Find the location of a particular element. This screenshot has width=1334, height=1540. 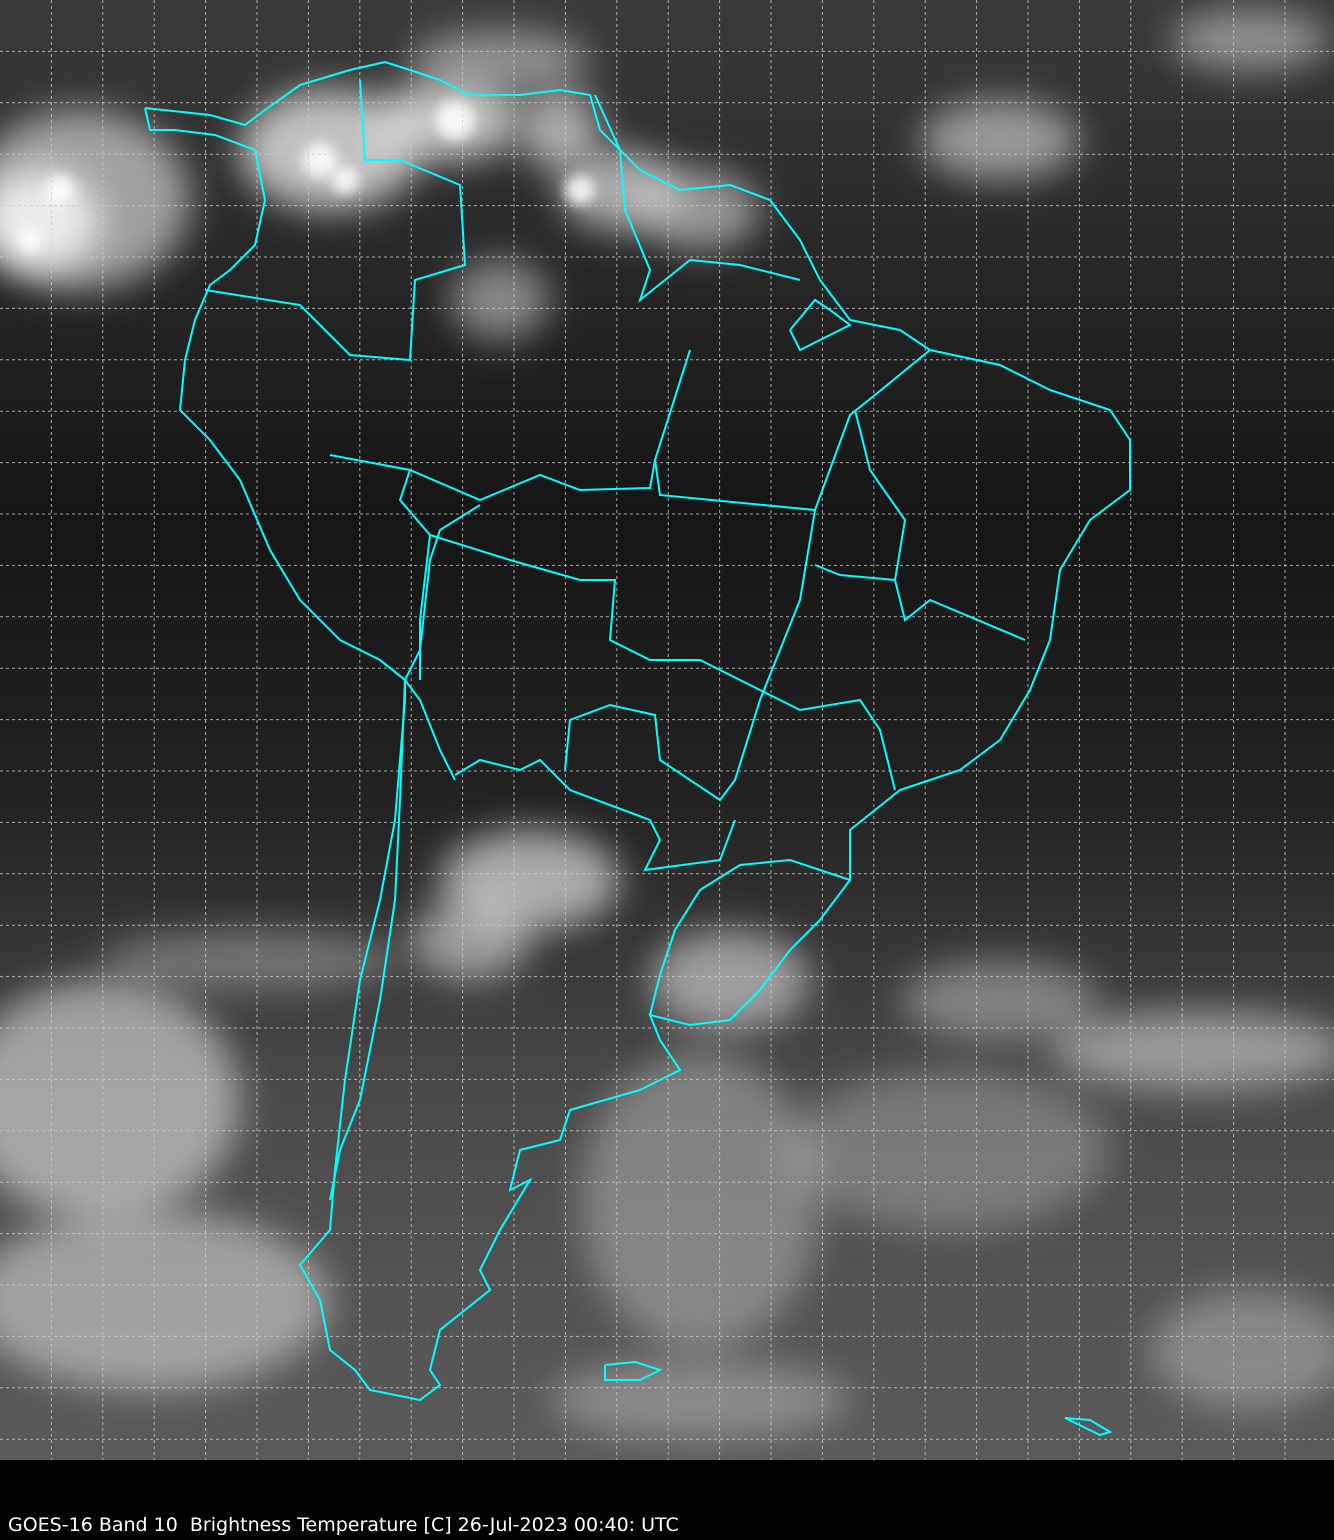

falkland-islands-outline is located at coordinates (633, 1370).